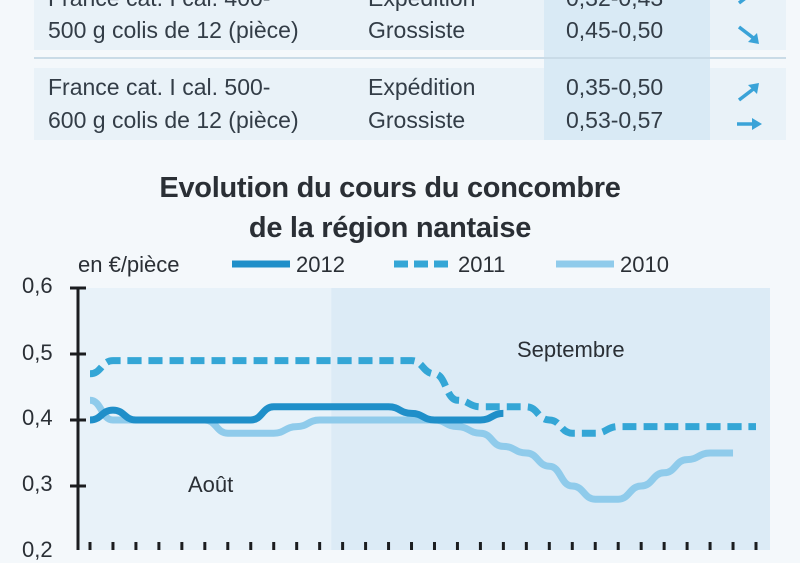 The width and height of the screenshot is (800, 563). Describe the element at coordinates (390, 188) in the screenshot. I see `chart-title-line1: Evolution du cours du concombre` at that location.